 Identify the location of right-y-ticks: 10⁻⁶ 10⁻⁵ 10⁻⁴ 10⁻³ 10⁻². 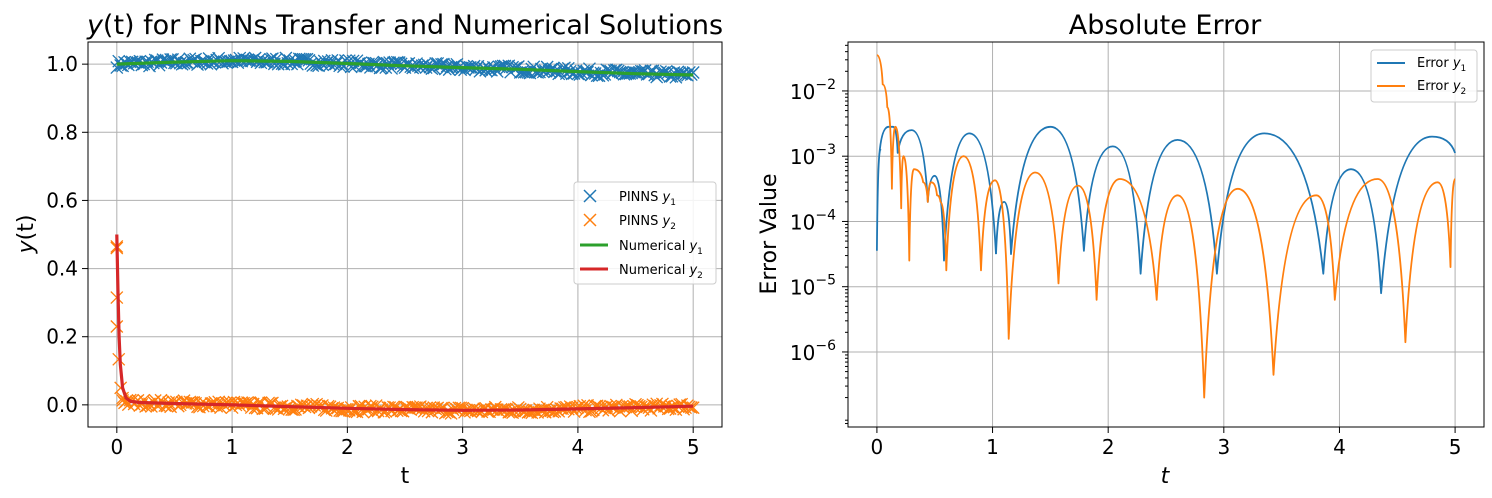
(819, 234).